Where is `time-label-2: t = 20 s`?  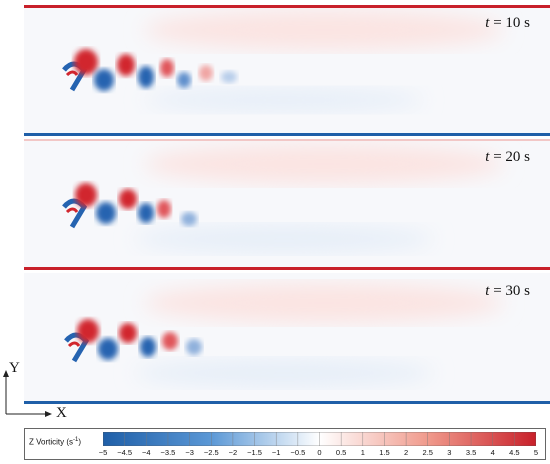
time-label-2: t = 20 s is located at coordinates (507, 157).